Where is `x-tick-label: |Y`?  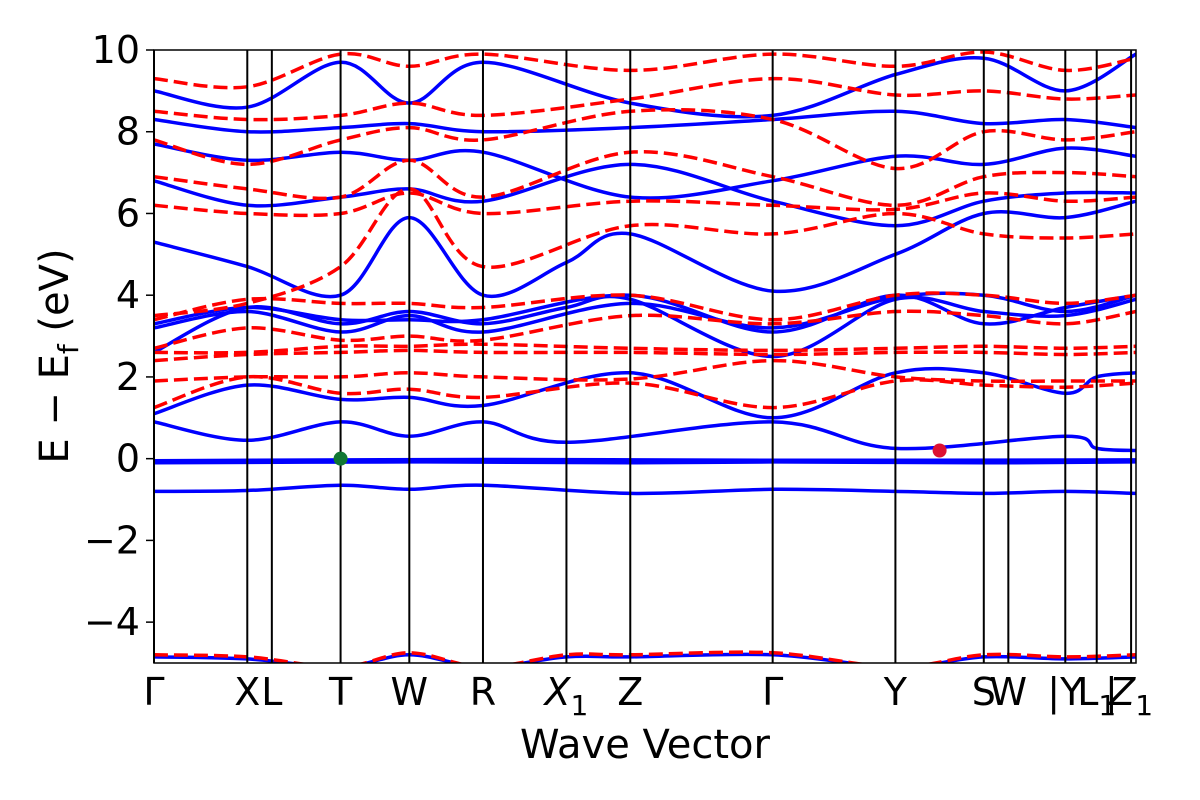
x-tick-label: |Y is located at coordinates (1065, 692).